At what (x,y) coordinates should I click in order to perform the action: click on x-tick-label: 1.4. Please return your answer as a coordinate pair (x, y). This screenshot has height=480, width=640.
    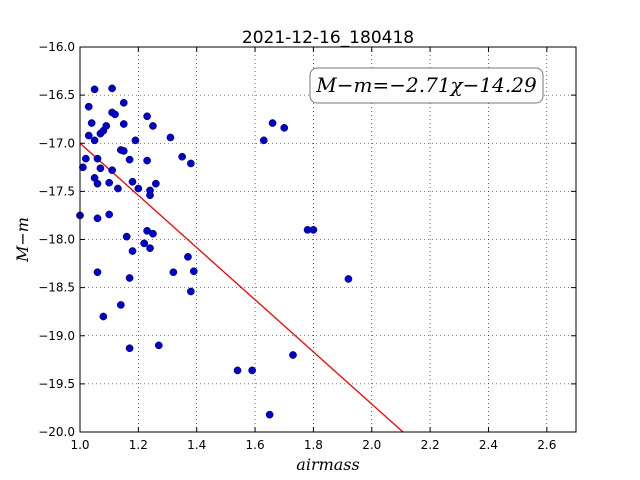
    Looking at the image, I should click on (196, 445).